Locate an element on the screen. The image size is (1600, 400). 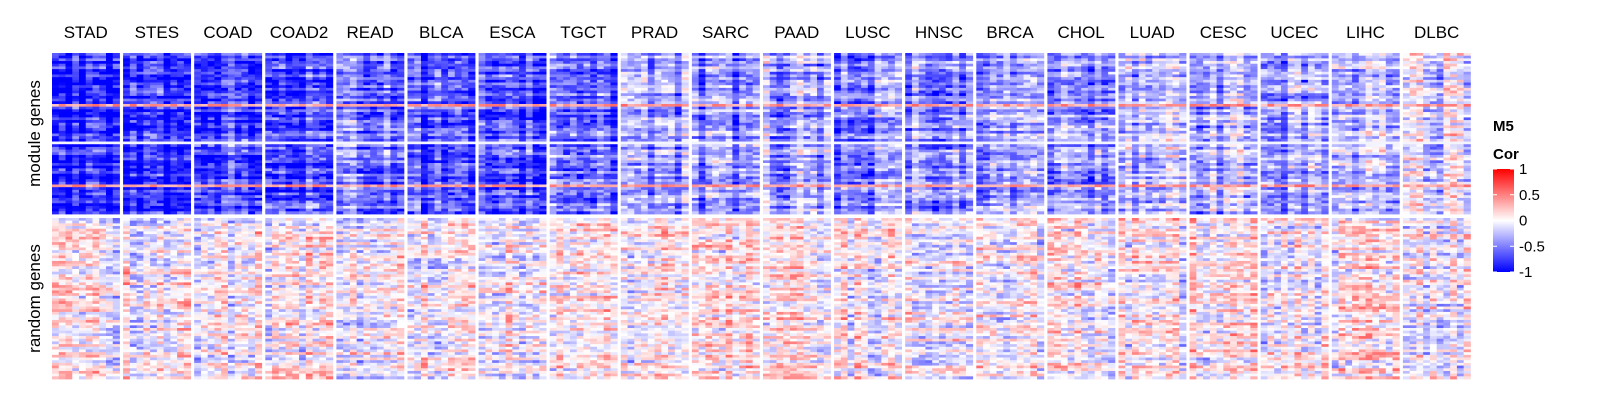
panel-stes-random is located at coordinates (157, 298).